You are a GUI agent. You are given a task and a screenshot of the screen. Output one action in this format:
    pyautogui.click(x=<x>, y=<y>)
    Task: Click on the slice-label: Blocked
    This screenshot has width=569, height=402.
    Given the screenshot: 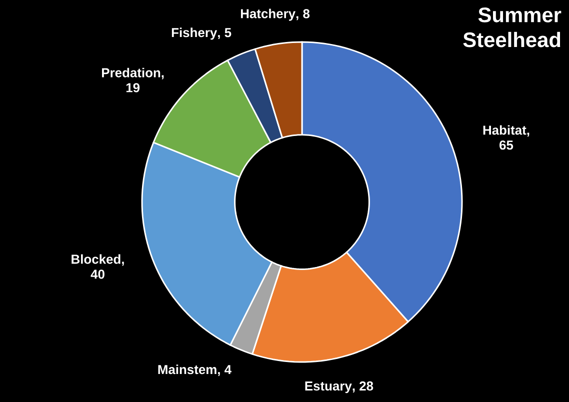 What is the action you would take?
    pyautogui.click(x=96, y=259)
    